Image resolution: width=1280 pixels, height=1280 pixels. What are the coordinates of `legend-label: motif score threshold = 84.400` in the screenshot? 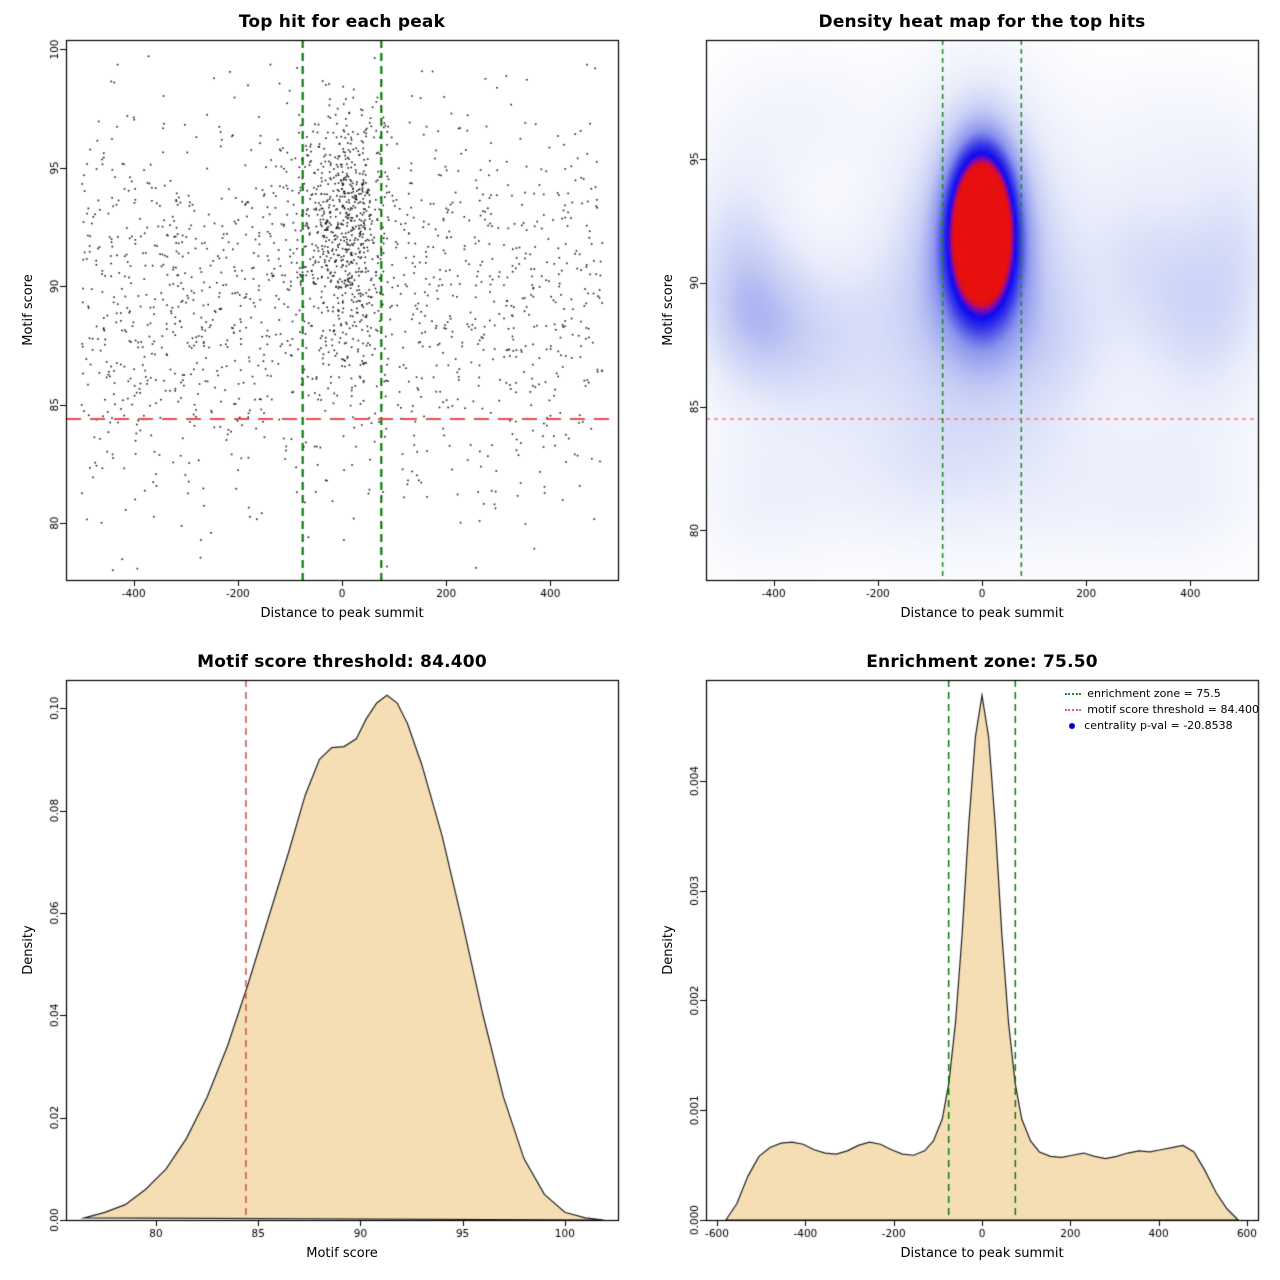 It's located at (1173, 709).